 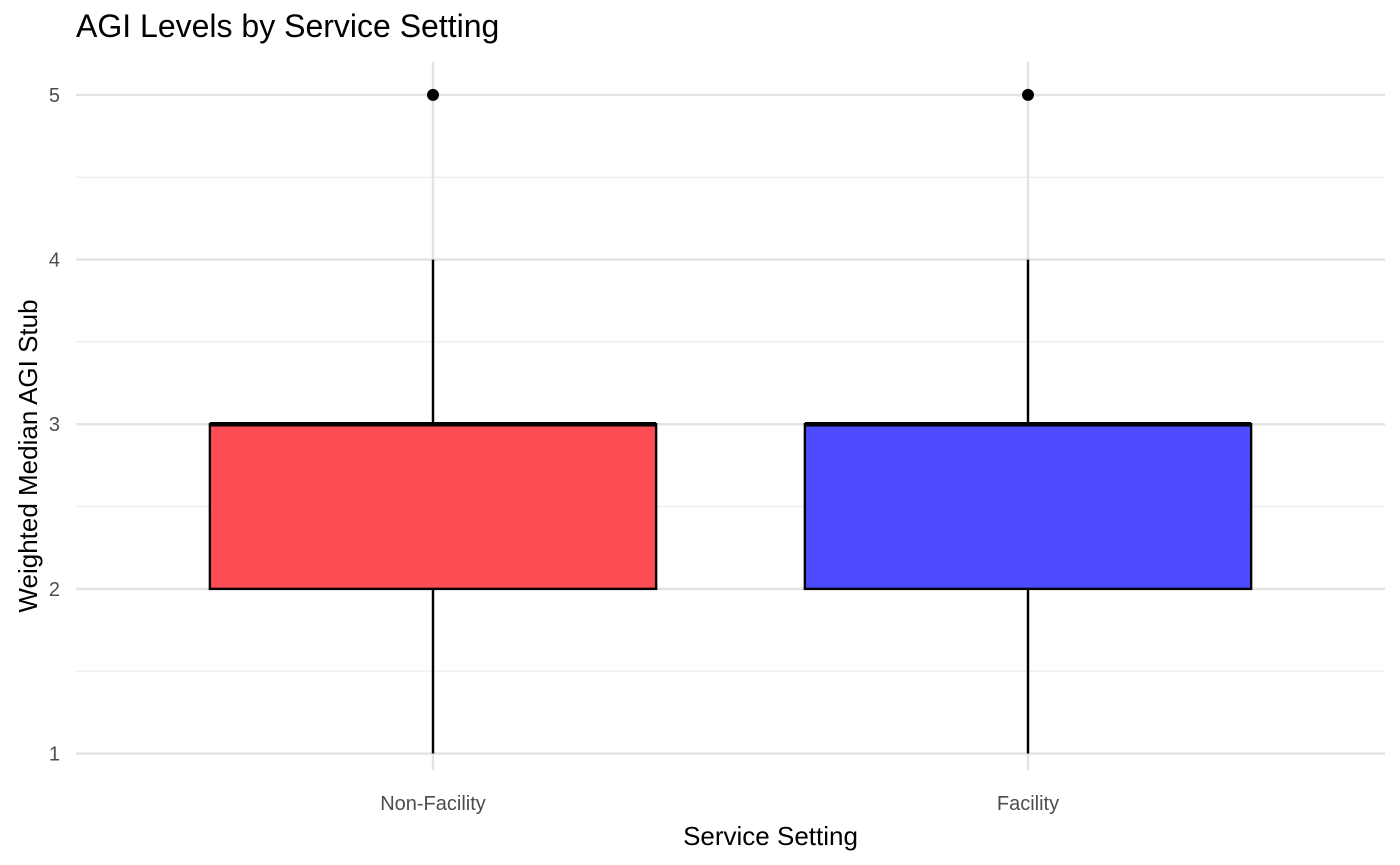 What do you see at coordinates (719, 804) in the screenshot?
I see `x-axis-ticks: Non-Facility Facility` at bounding box center [719, 804].